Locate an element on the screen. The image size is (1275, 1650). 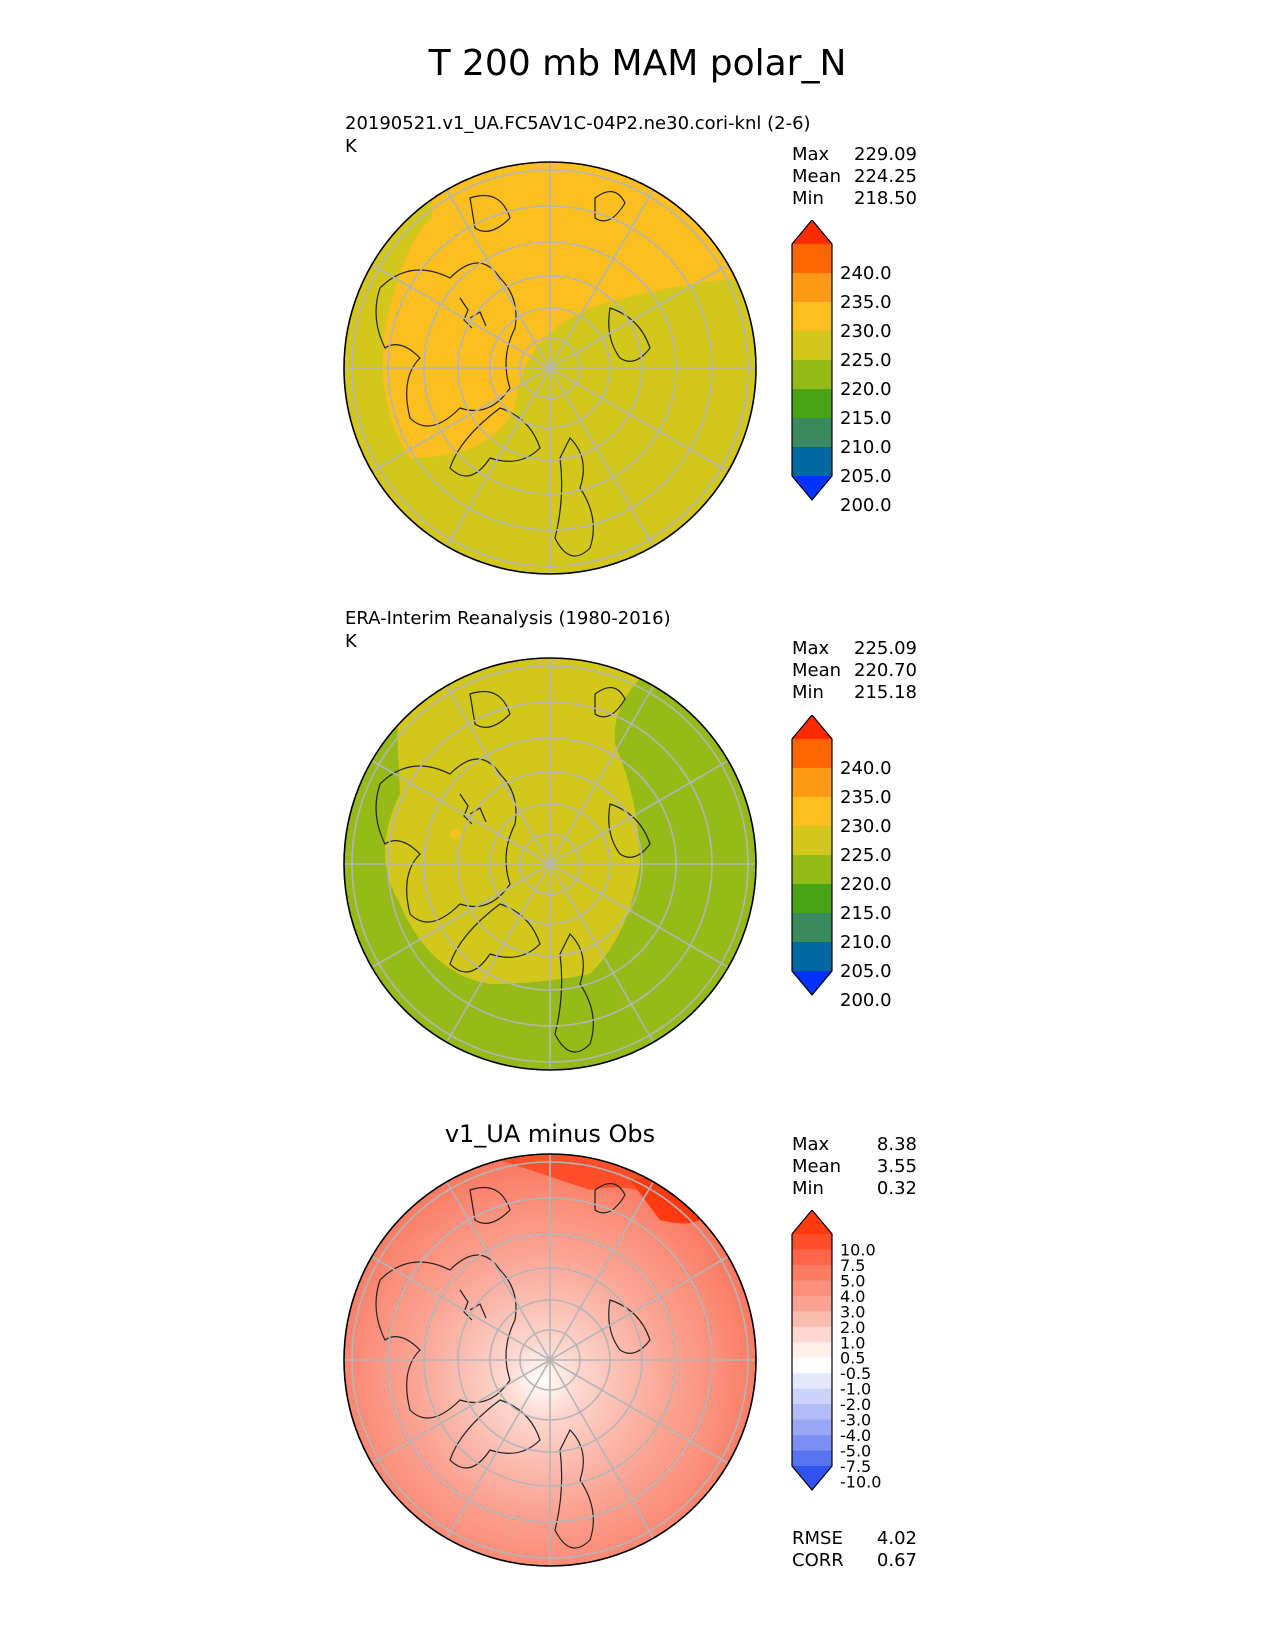
metric-rmse-value: 4.02 is located at coordinates (896, 1538).